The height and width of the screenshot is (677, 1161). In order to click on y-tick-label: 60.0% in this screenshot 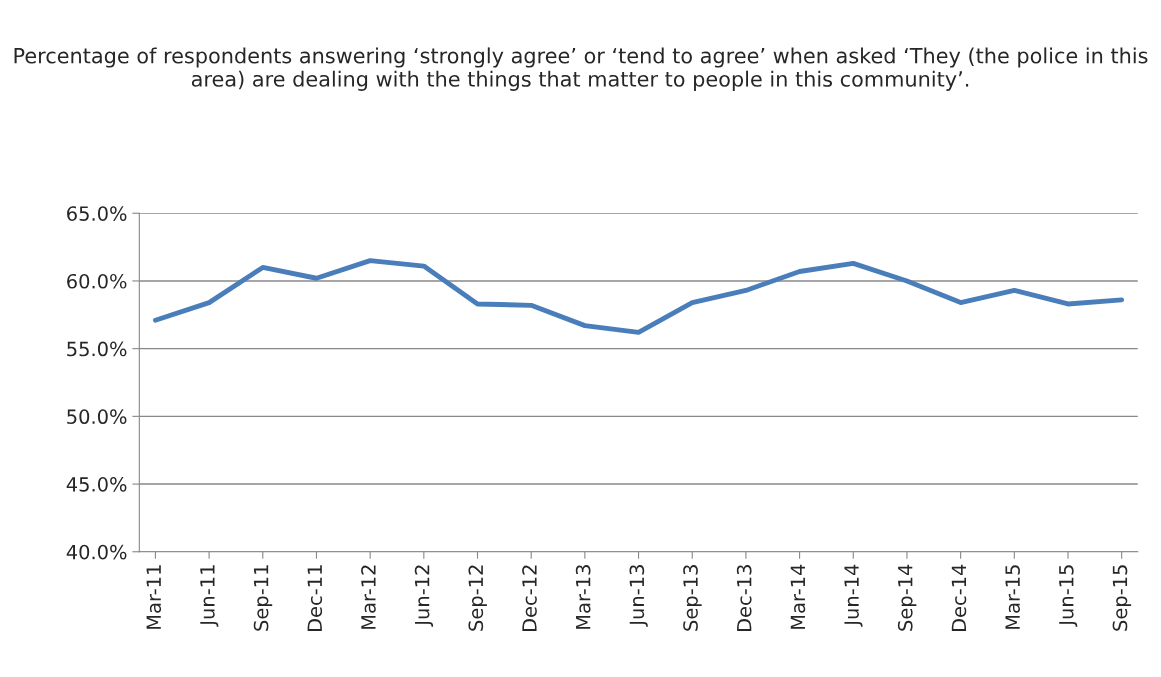, I will do `click(97, 281)`.